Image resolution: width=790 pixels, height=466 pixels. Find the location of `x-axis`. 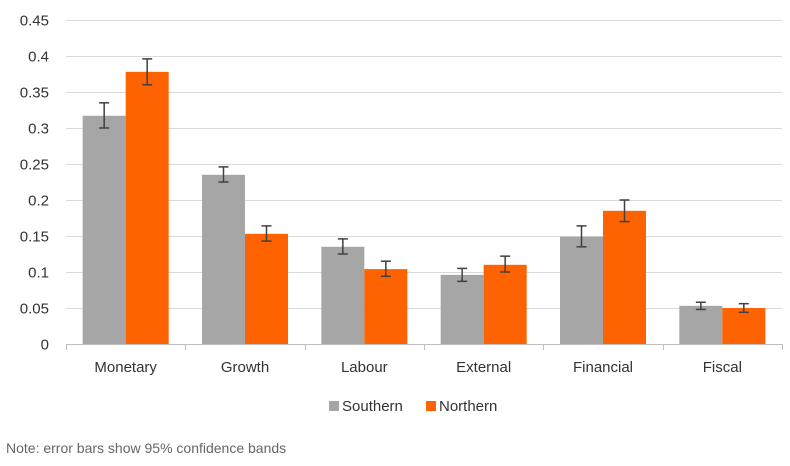

x-axis is located at coordinates (424, 347).